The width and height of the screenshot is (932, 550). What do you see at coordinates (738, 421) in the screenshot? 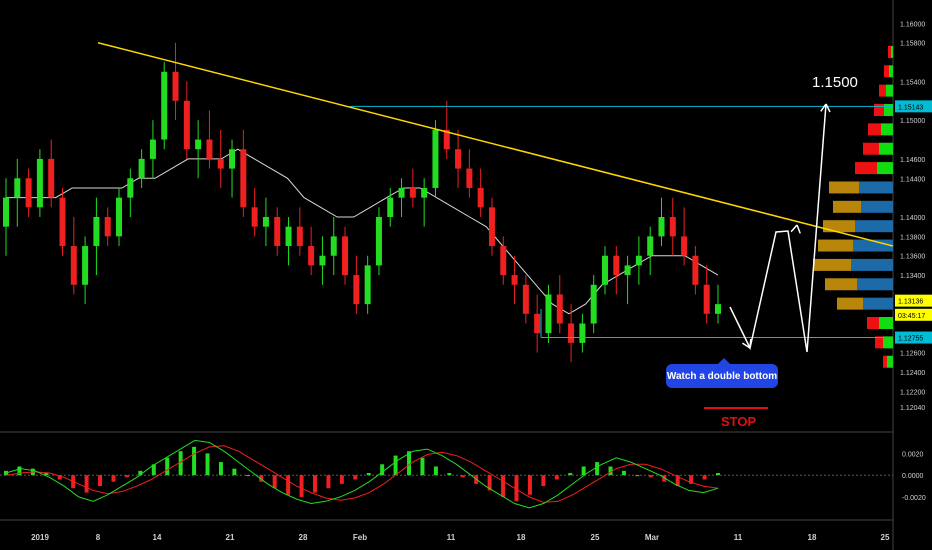
I see `stop-label: STOP` at bounding box center [738, 421].